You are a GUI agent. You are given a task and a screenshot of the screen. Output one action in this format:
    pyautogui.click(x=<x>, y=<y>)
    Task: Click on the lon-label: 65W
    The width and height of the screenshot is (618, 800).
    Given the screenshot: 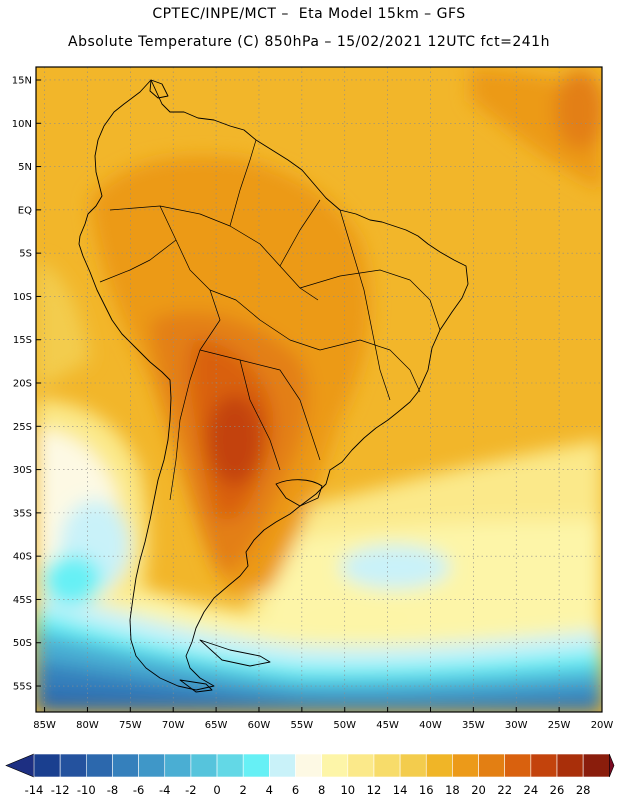 What is the action you would take?
    pyautogui.click(x=216, y=725)
    